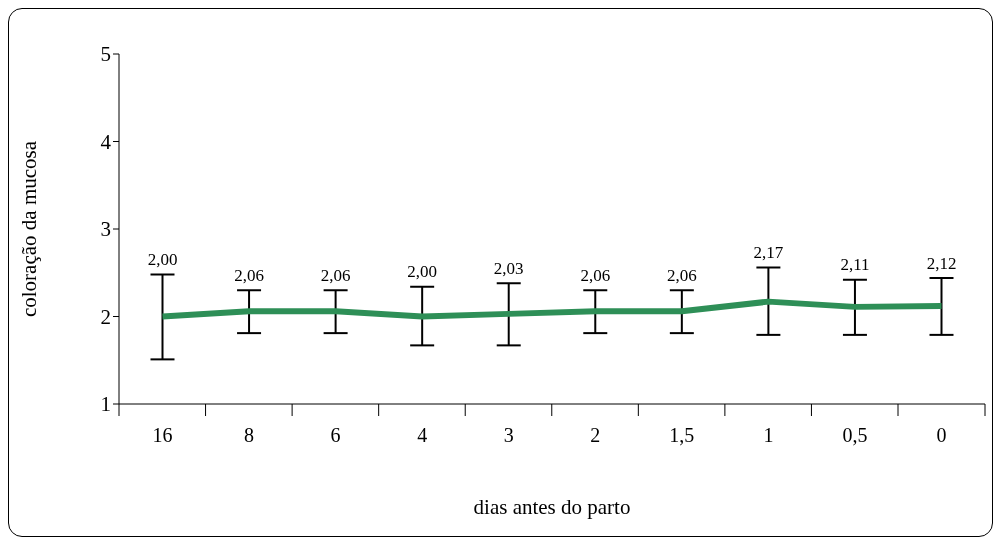  I want to click on data-label: 2,11, so click(855, 265).